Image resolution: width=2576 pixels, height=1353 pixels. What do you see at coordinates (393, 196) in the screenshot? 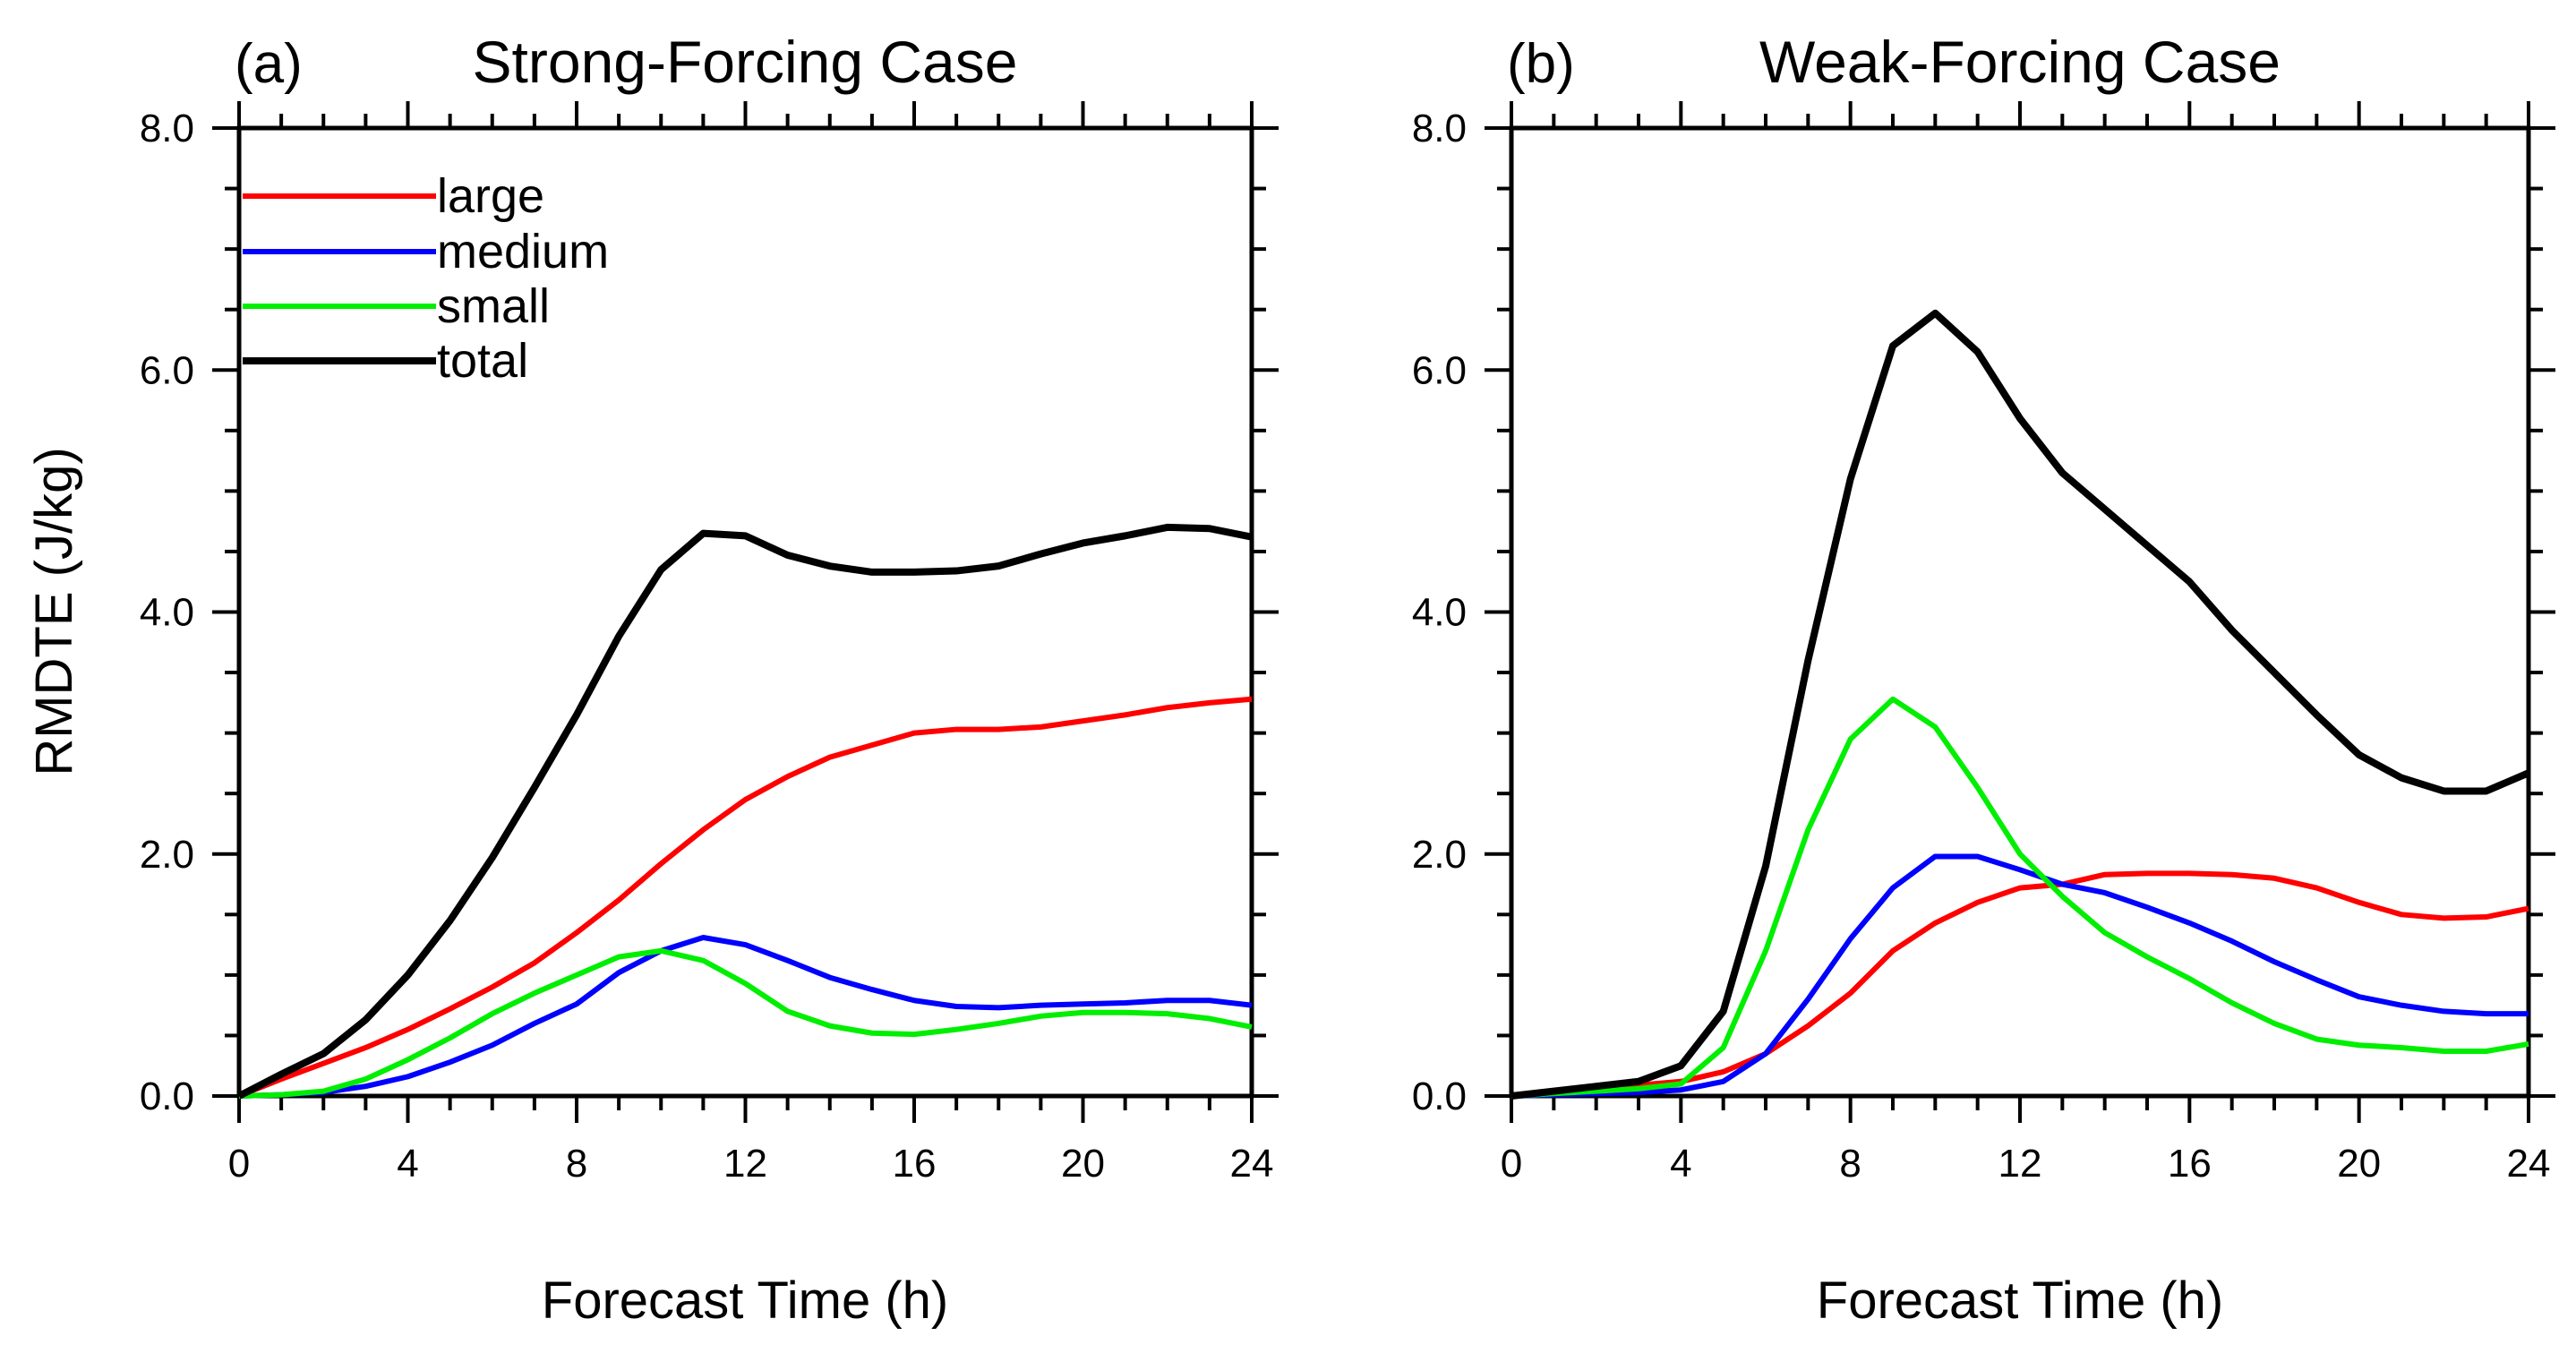
I see `legend-item: large` at bounding box center [393, 196].